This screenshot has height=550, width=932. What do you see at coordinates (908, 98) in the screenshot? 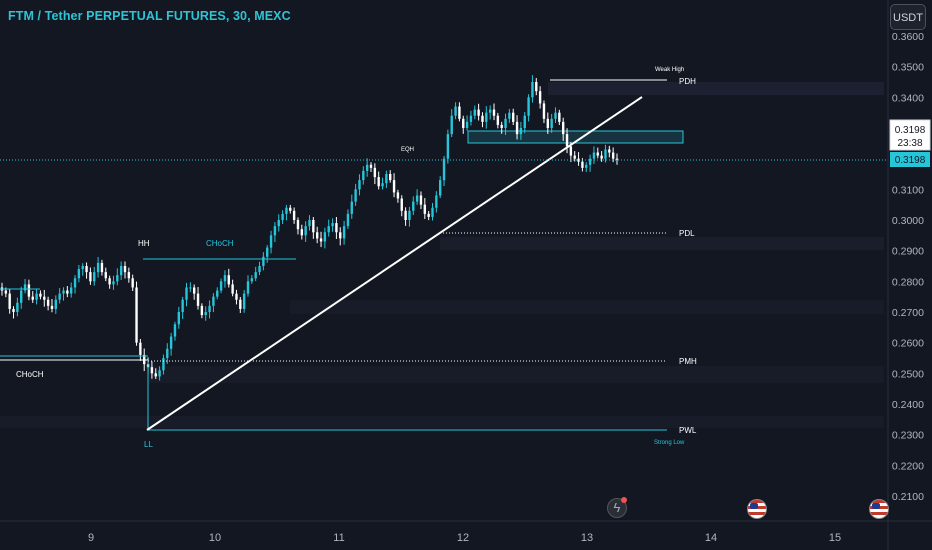
I see `price-tick-label: 0.3400` at bounding box center [908, 98].